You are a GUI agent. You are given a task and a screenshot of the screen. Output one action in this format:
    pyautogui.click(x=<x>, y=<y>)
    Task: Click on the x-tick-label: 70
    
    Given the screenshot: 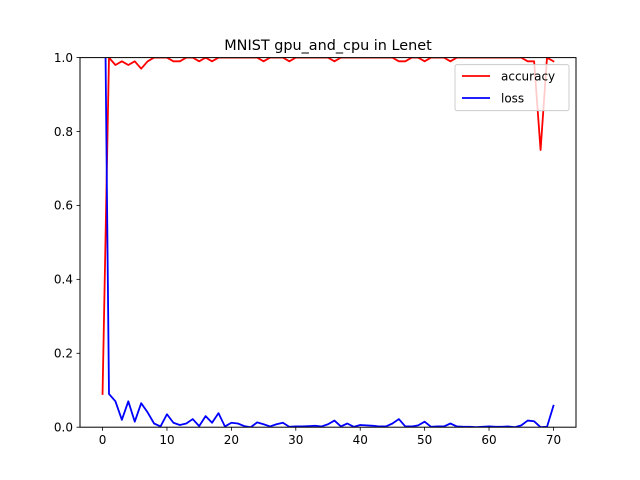 What is the action you would take?
    pyautogui.click(x=553, y=440)
    